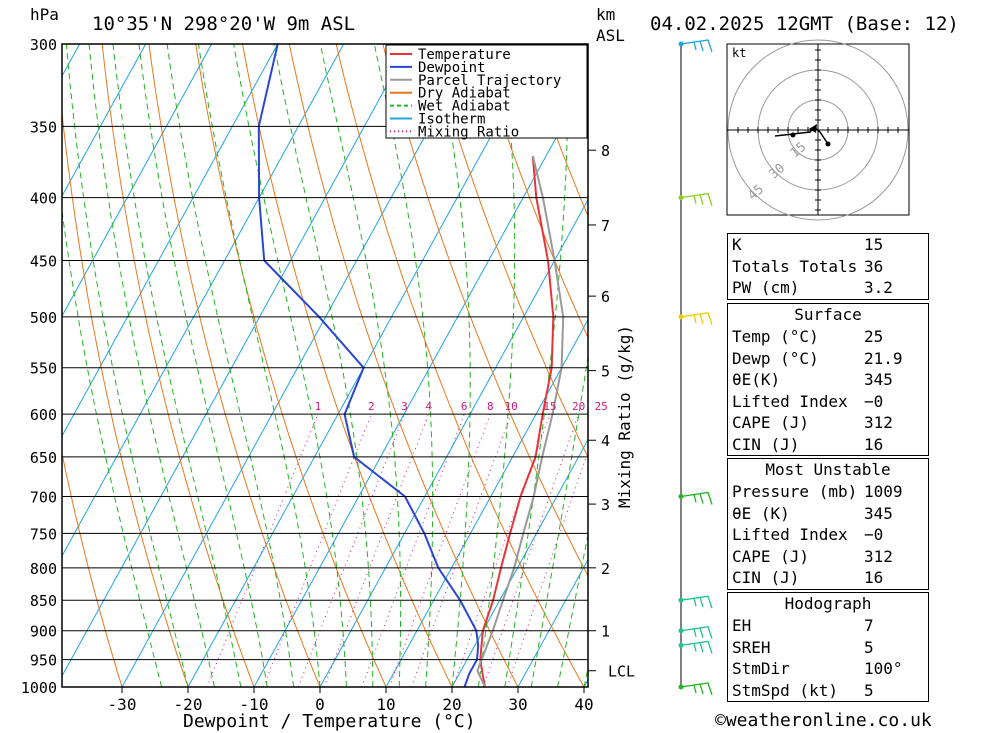  I want to click on index-row: CAPE (J) 312, so click(828, 423).